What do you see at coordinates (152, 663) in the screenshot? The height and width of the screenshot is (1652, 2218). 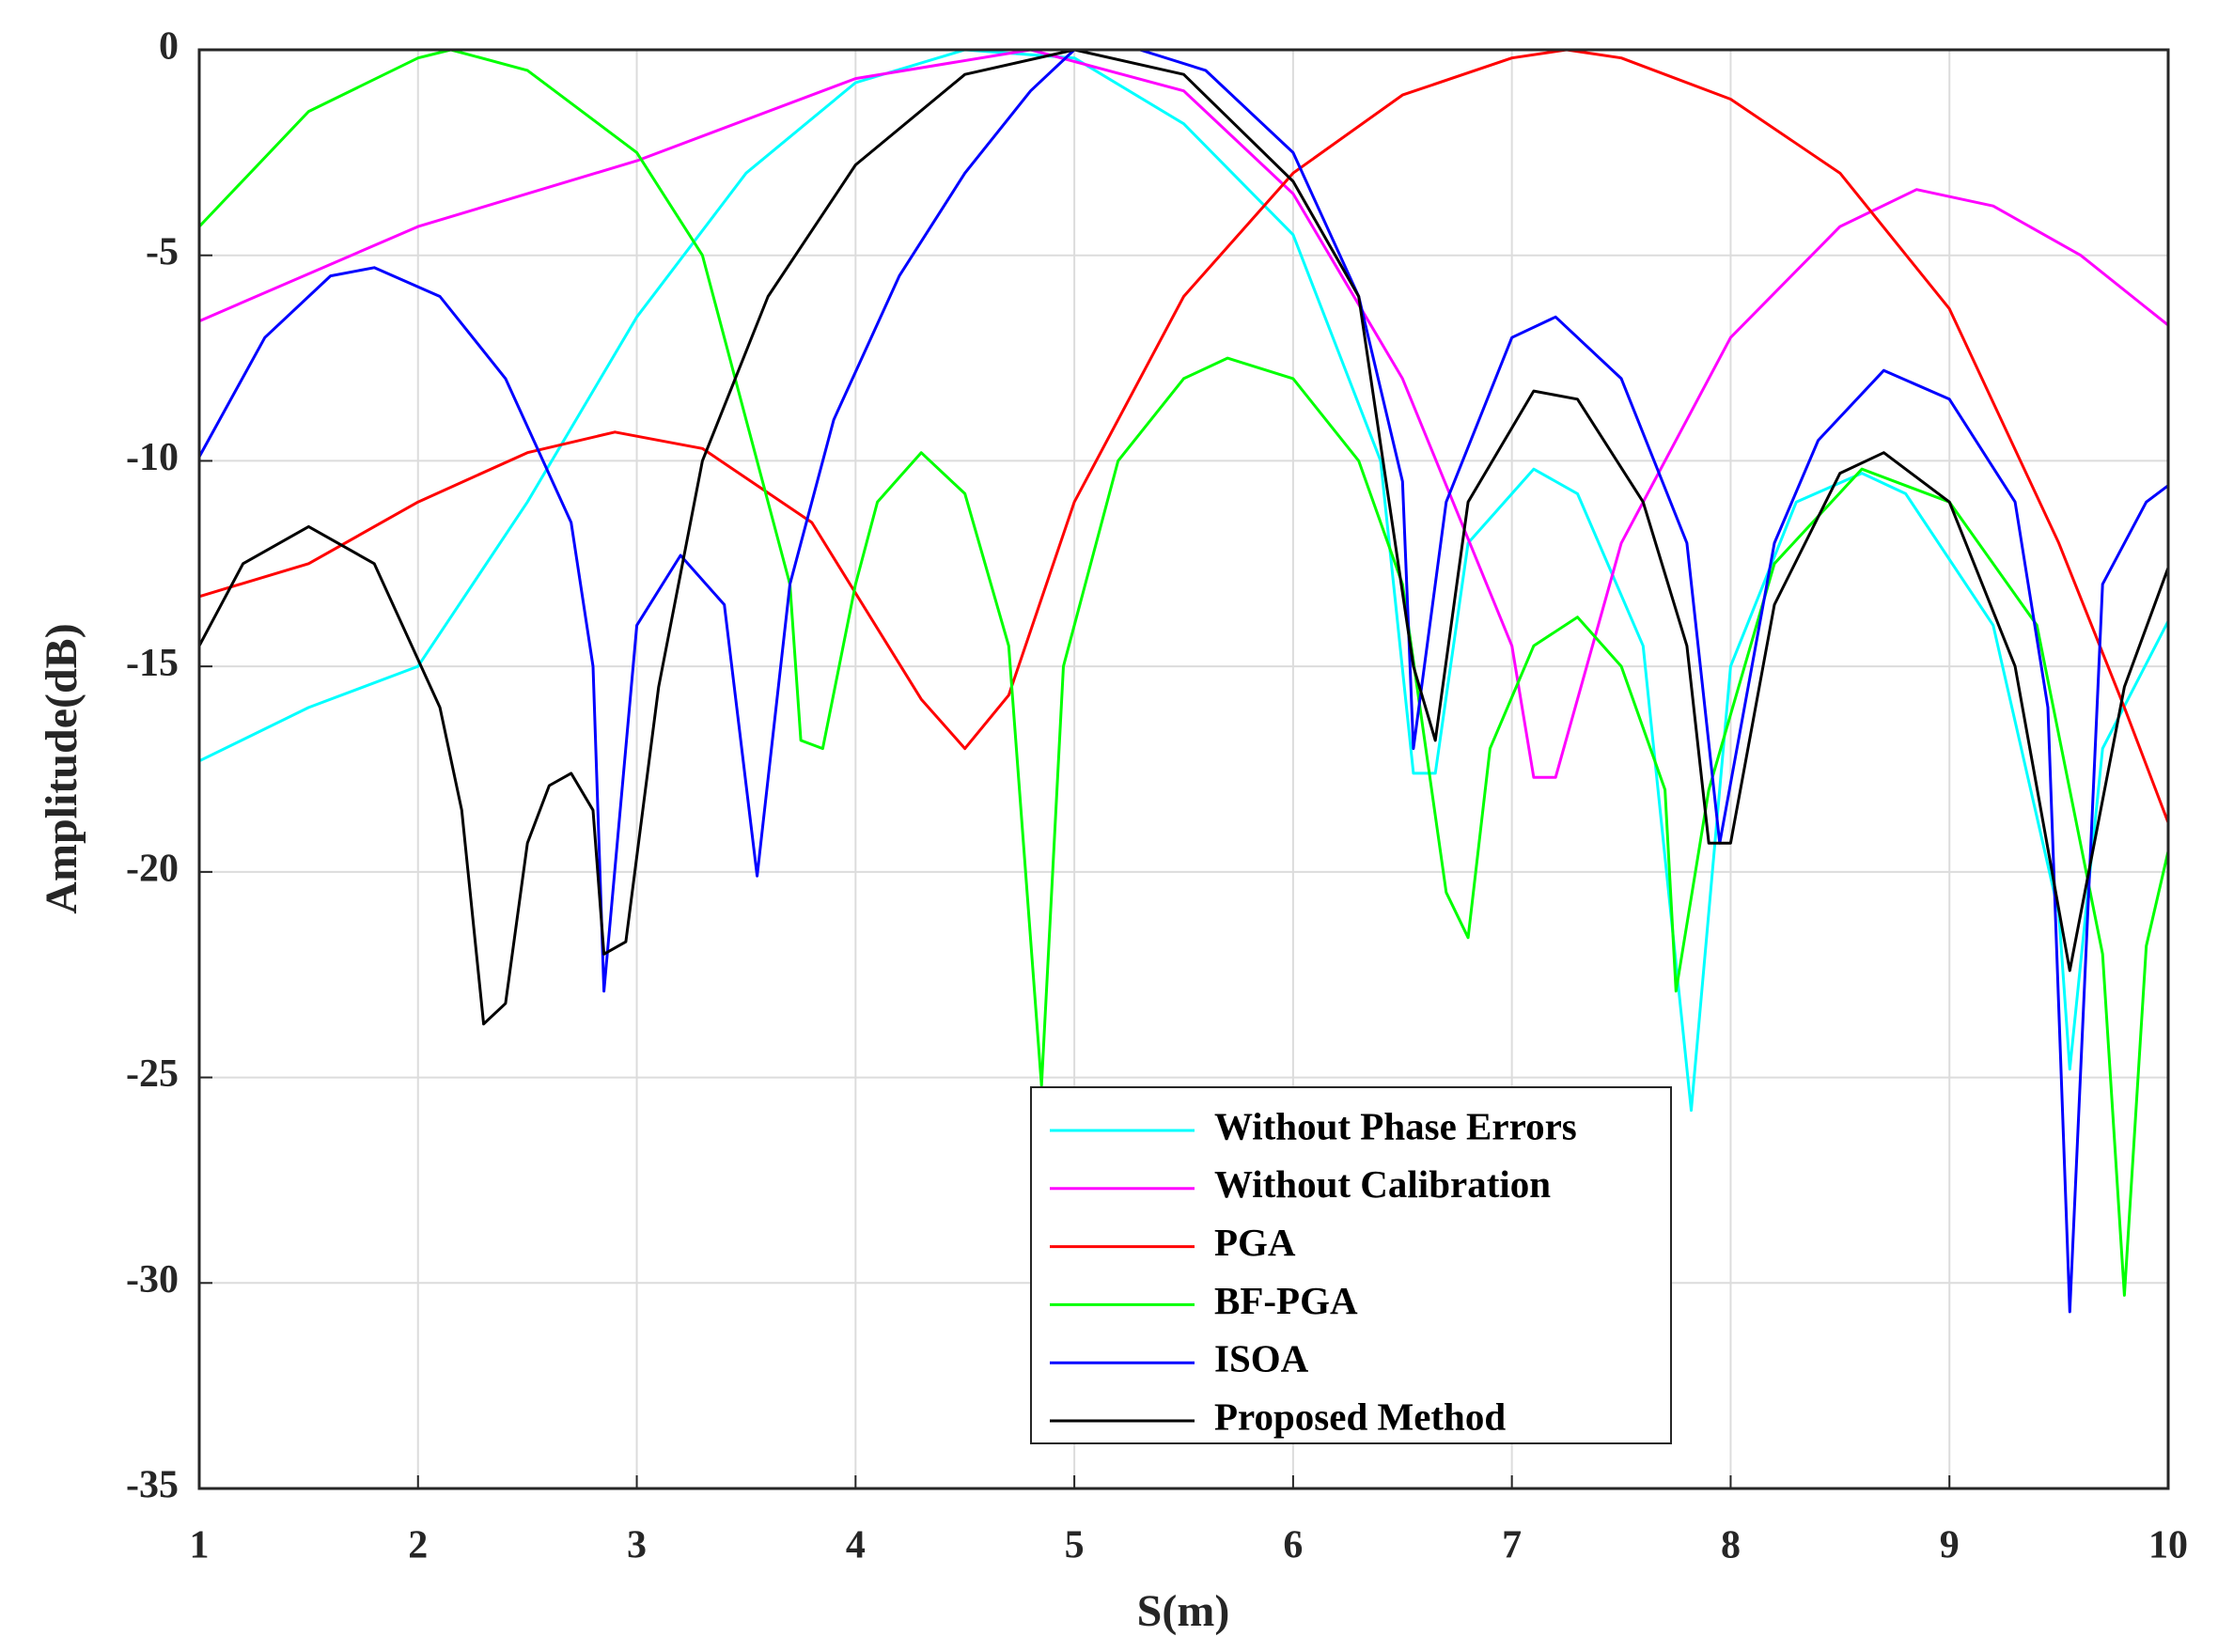 I see `y-tick-label: -15` at bounding box center [152, 663].